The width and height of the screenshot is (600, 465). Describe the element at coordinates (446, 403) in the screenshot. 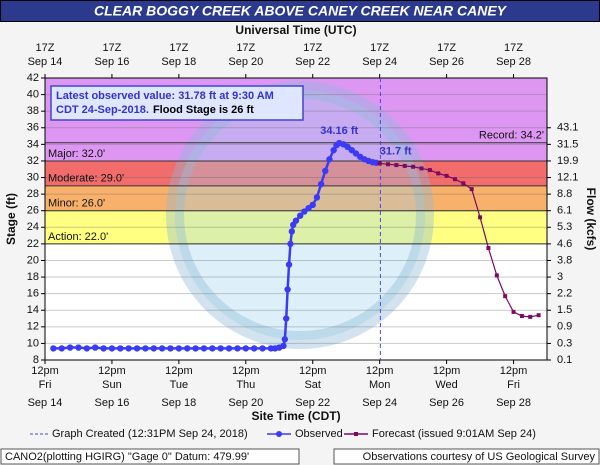

I see `x-tick-date: Sep 26` at that location.